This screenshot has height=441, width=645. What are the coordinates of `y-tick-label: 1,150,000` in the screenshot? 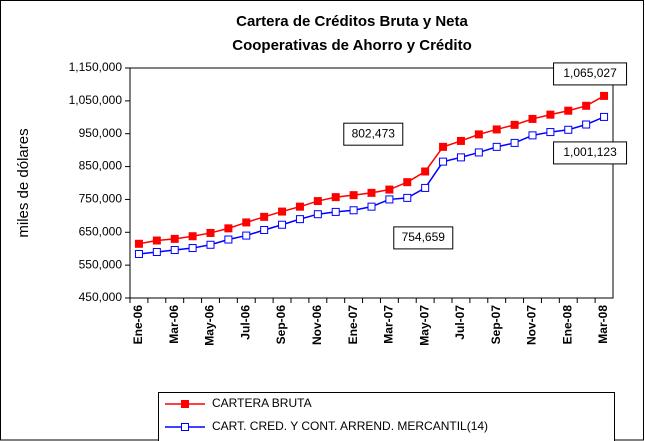 It's located at (96, 67).